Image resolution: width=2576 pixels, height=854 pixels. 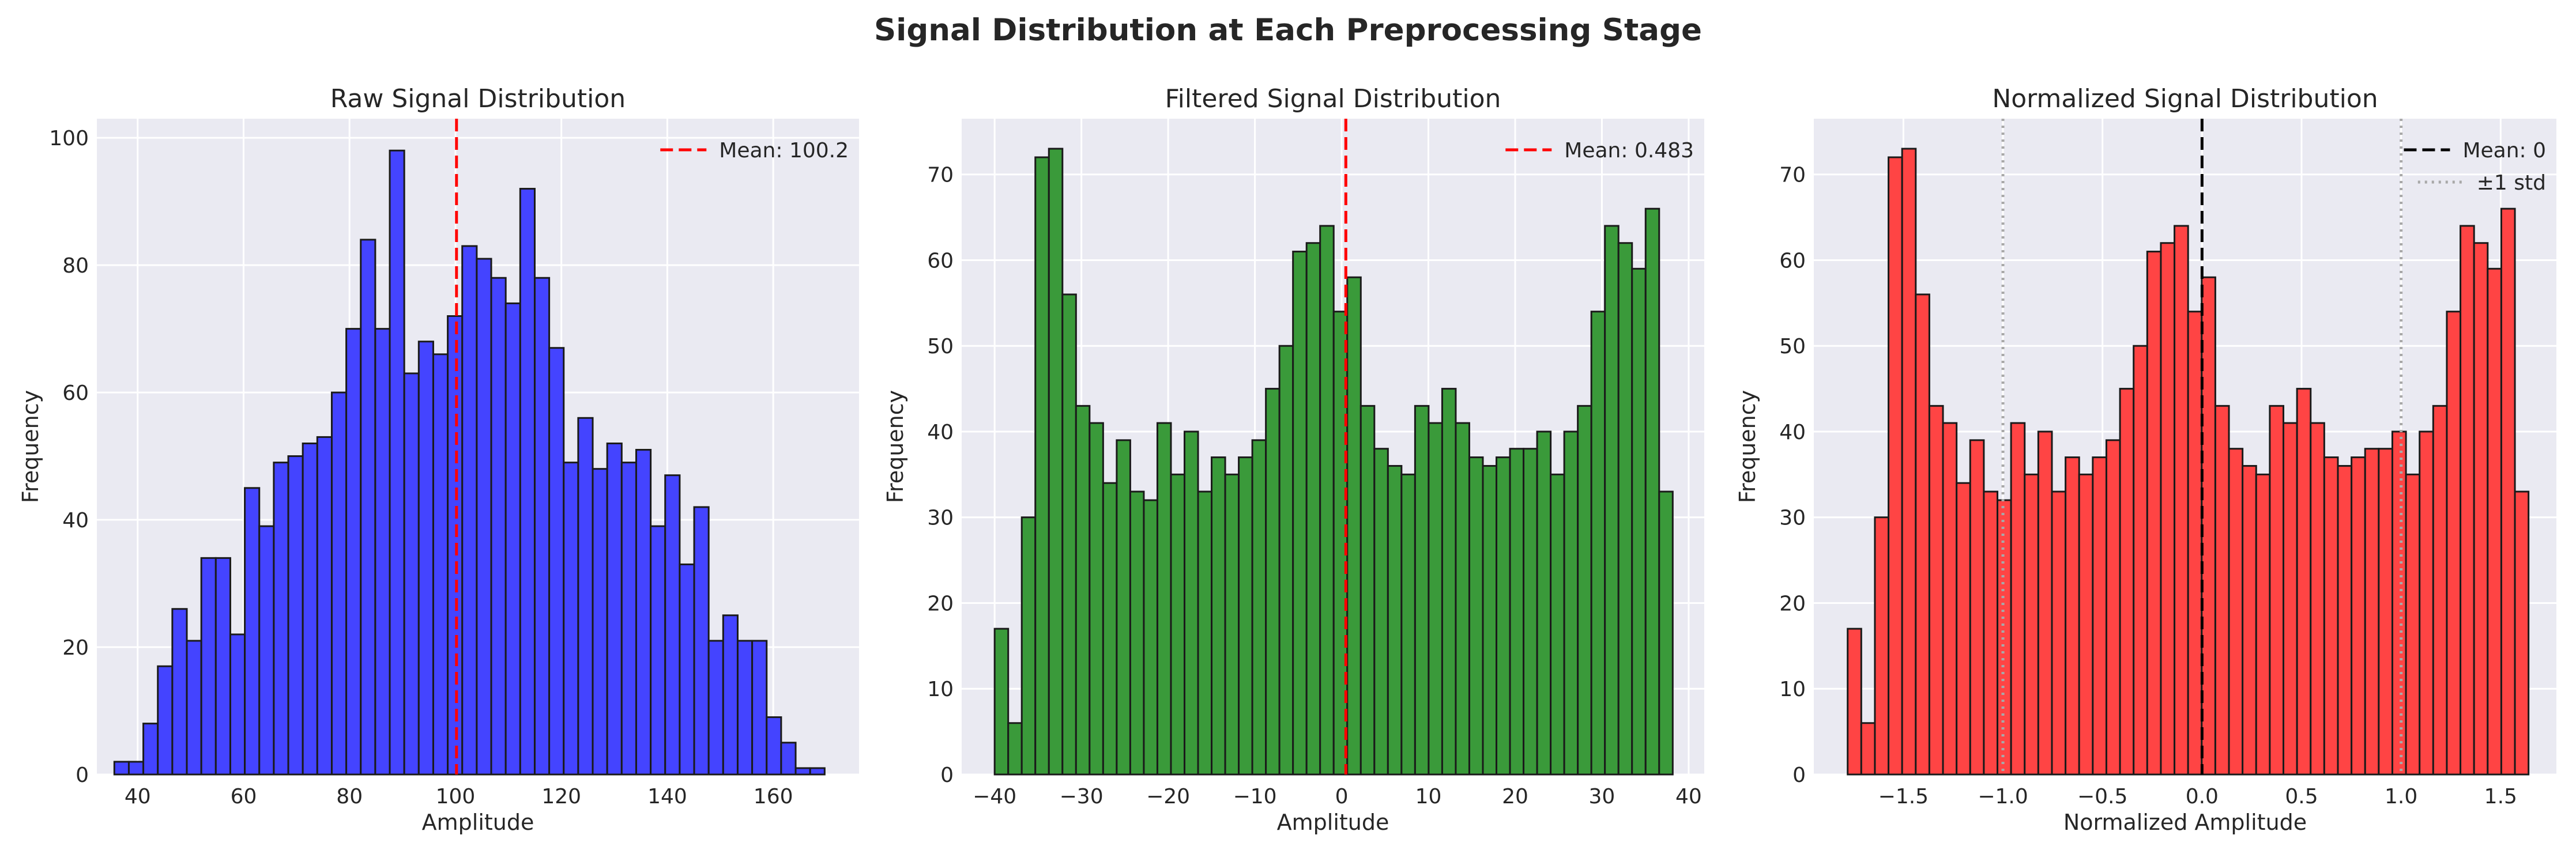 What do you see at coordinates (478, 822) in the screenshot?
I see `x-axis-label: Amplitude` at bounding box center [478, 822].